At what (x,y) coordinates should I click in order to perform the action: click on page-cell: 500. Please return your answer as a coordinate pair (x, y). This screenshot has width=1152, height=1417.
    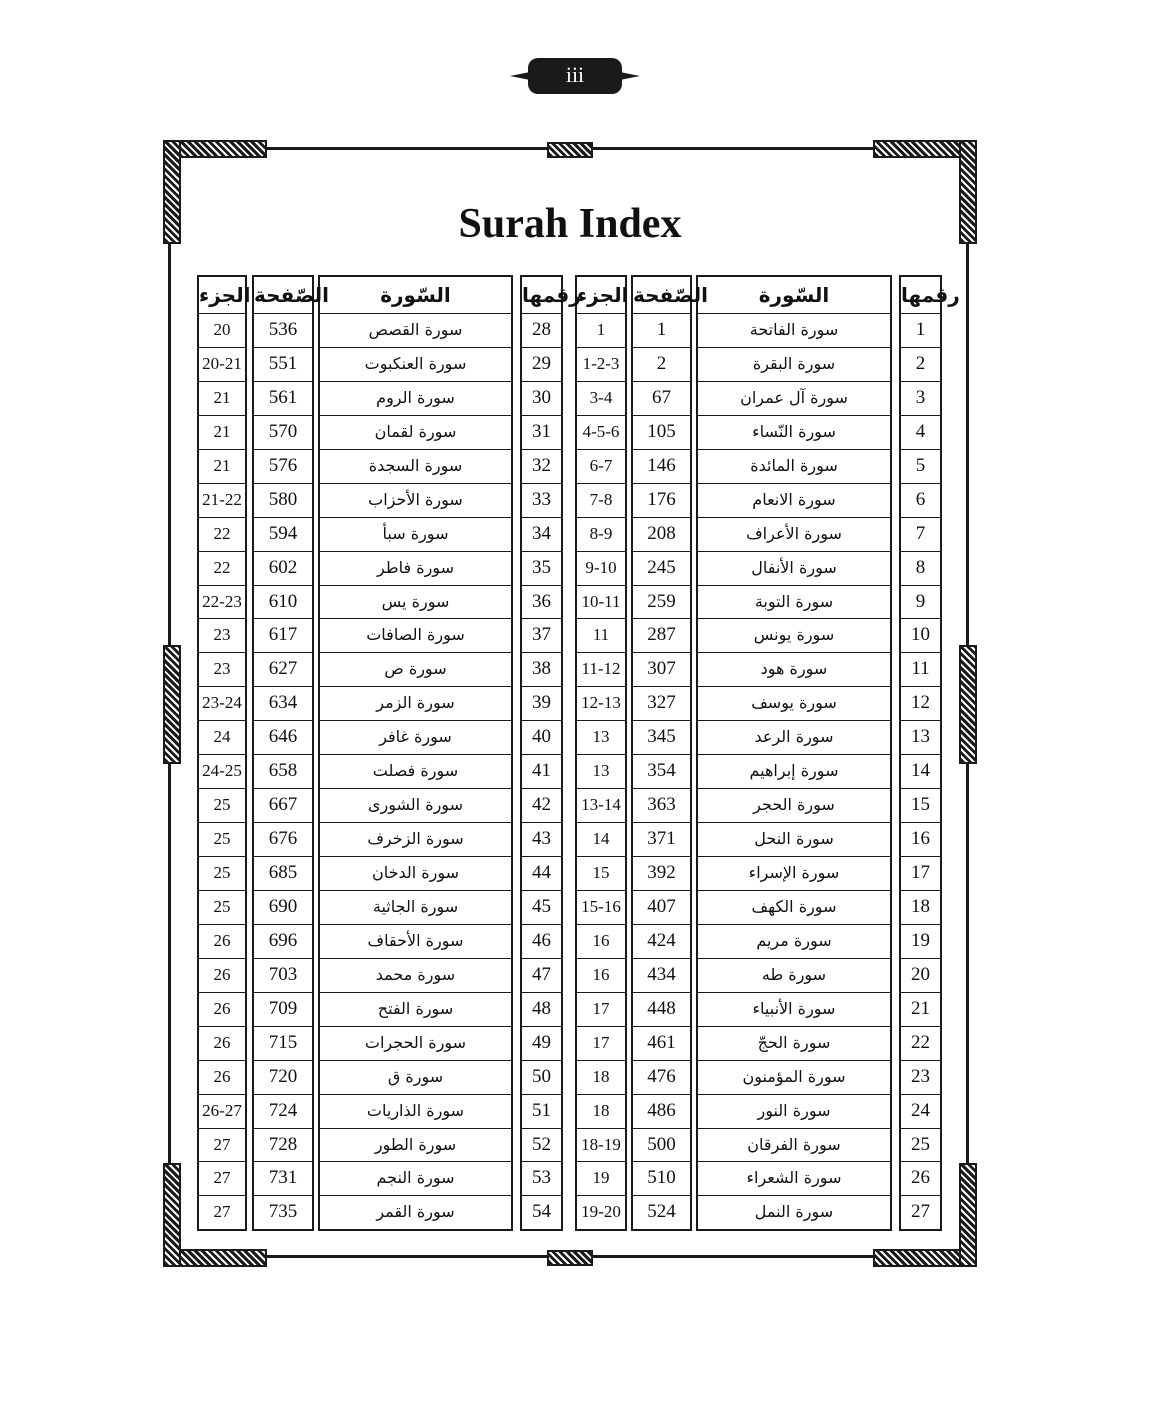
    Looking at the image, I should click on (661, 1144).